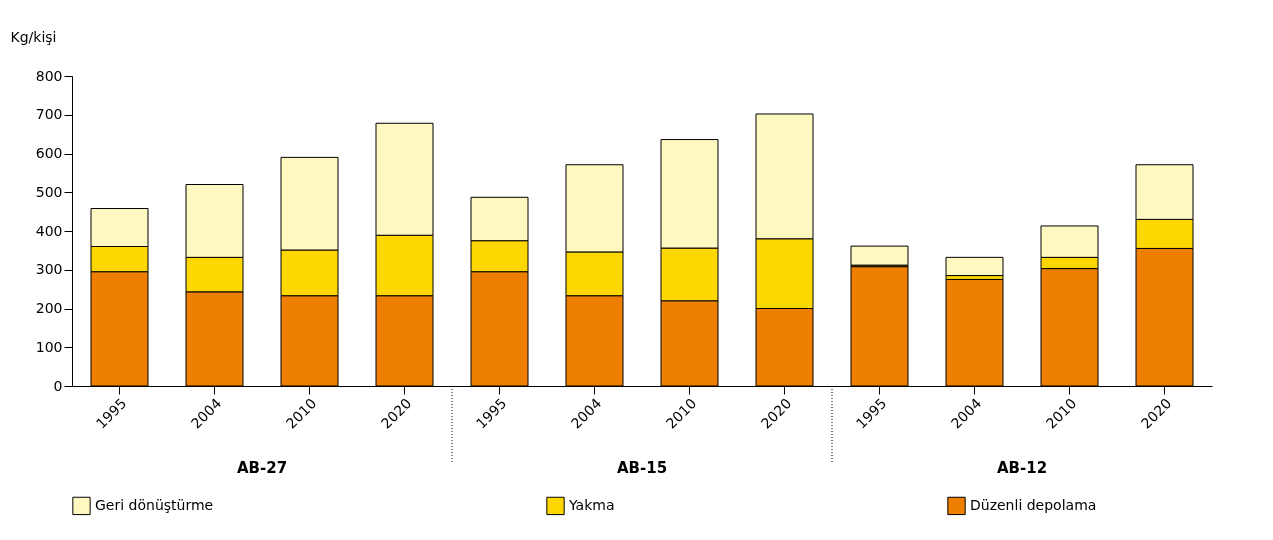  What do you see at coordinates (262, 468) in the screenshot?
I see `text: AB-27` at bounding box center [262, 468].